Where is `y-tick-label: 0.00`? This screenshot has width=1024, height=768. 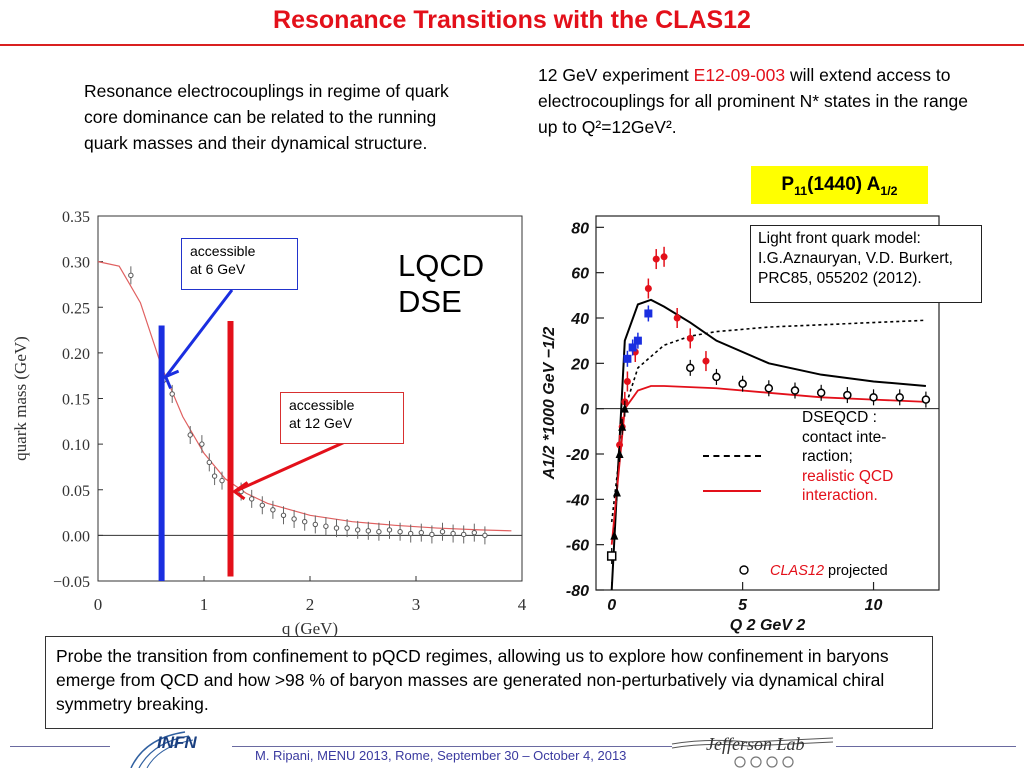
y-tick-label: 0.00 is located at coordinates (76, 536).